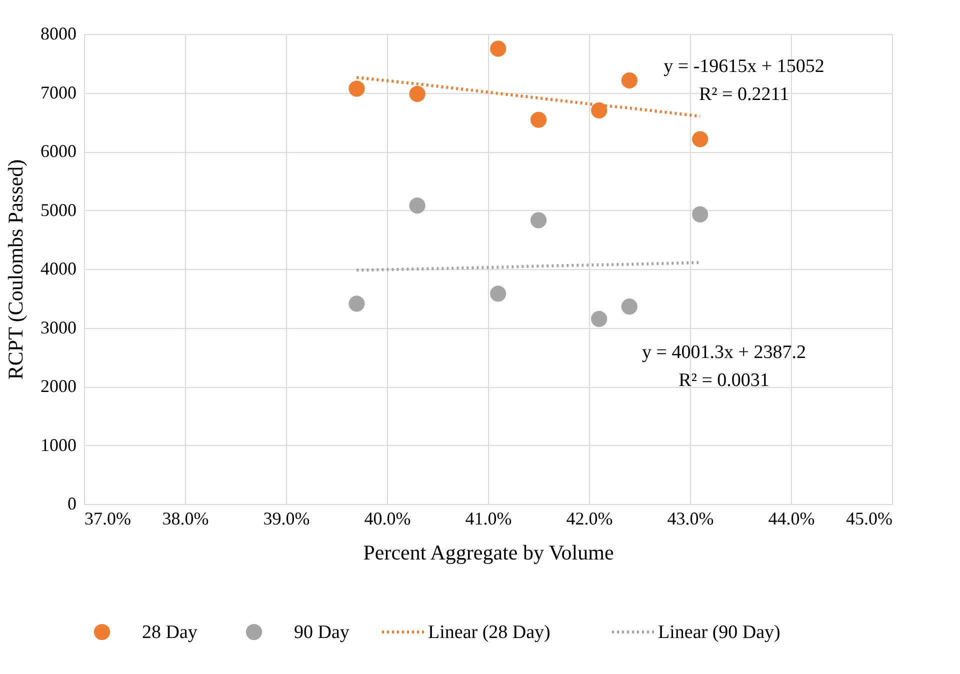 The height and width of the screenshot is (674, 960). I want to click on x-tick-label: 37.0%, so click(107, 518).